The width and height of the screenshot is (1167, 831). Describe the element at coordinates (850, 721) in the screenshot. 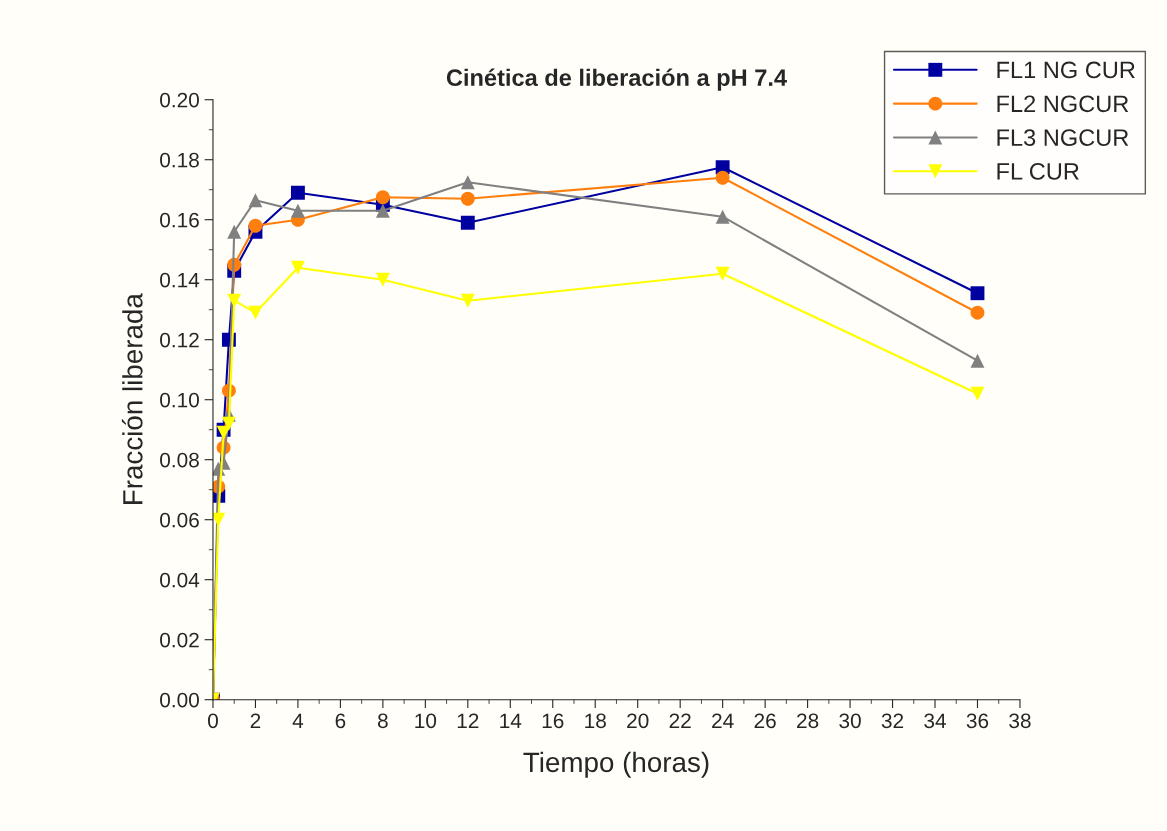

I see `x-tick-label: 30` at that location.